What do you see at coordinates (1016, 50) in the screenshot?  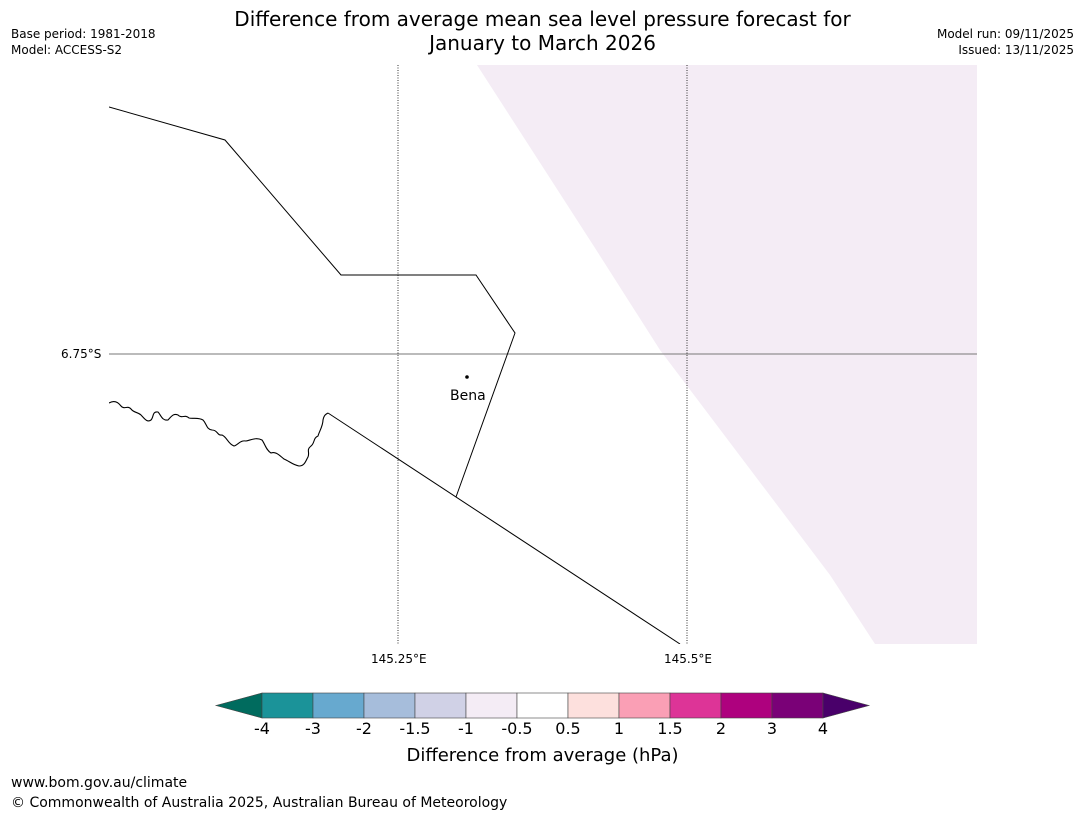 I see `issued-text: Issued: 13/11/2025` at bounding box center [1016, 50].